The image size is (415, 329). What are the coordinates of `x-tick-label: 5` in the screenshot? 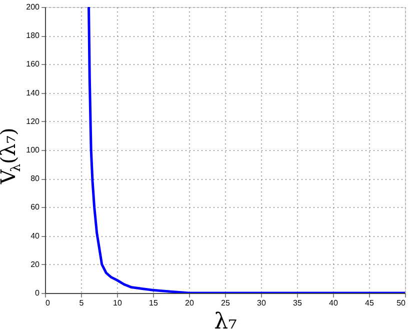 It's located at (81, 303).